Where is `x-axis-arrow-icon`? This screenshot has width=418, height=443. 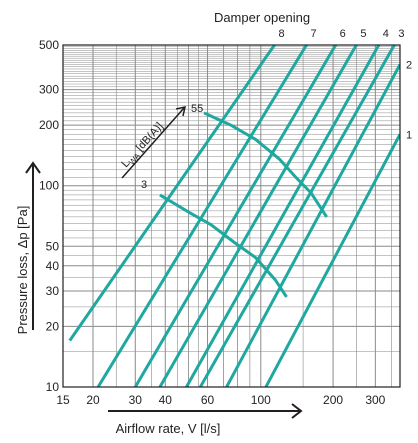 x-axis-arrow-icon is located at coordinates (205, 411).